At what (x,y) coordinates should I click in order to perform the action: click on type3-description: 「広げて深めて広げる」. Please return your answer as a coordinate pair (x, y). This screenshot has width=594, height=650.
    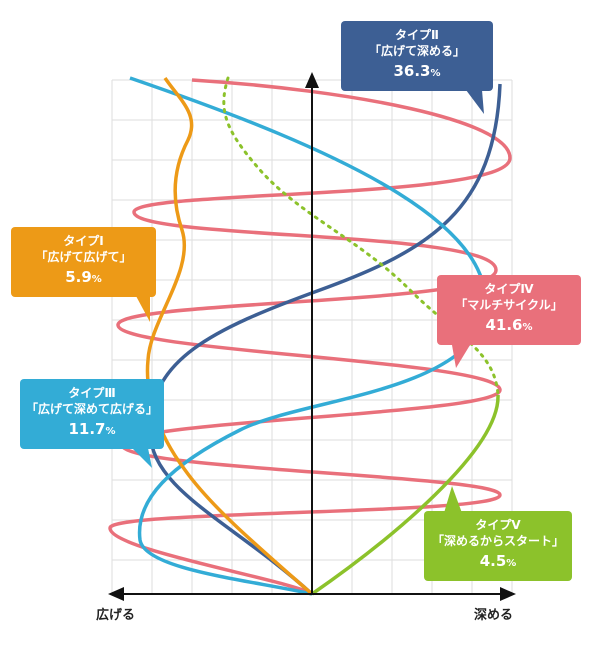
    Looking at the image, I should click on (91, 409).